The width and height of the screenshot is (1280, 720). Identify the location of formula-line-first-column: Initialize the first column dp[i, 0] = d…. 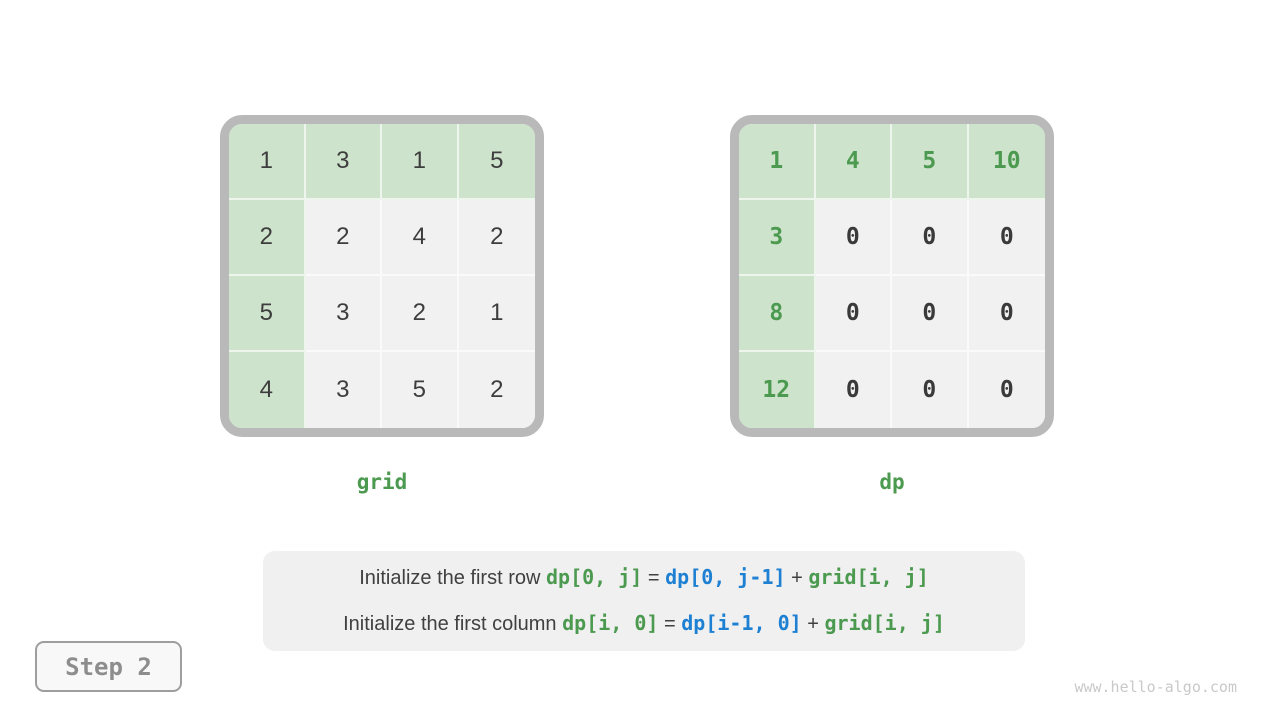
(644, 624).